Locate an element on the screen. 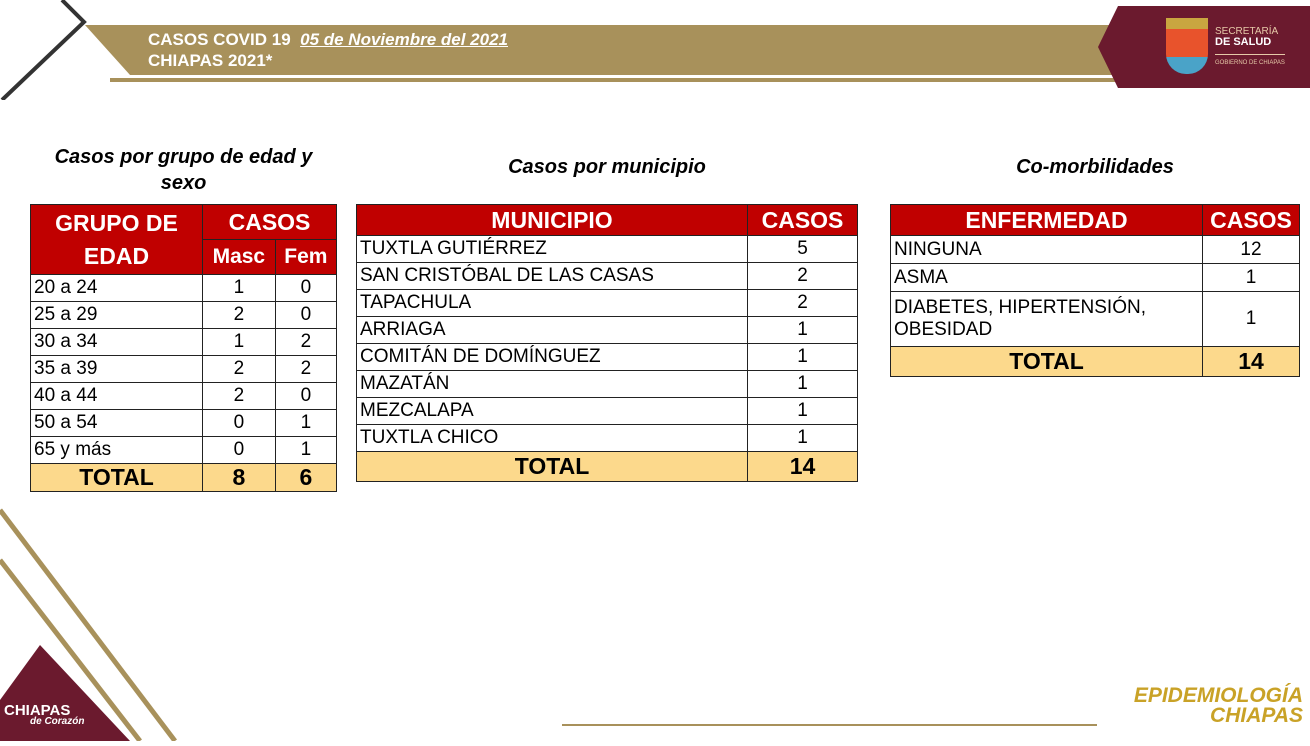 Image resolution: width=1310 pixels, height=746 pixels. municipality-name: SAN CRISTÓBAL DE LAS CASAS is located at coordinates (552, 276).